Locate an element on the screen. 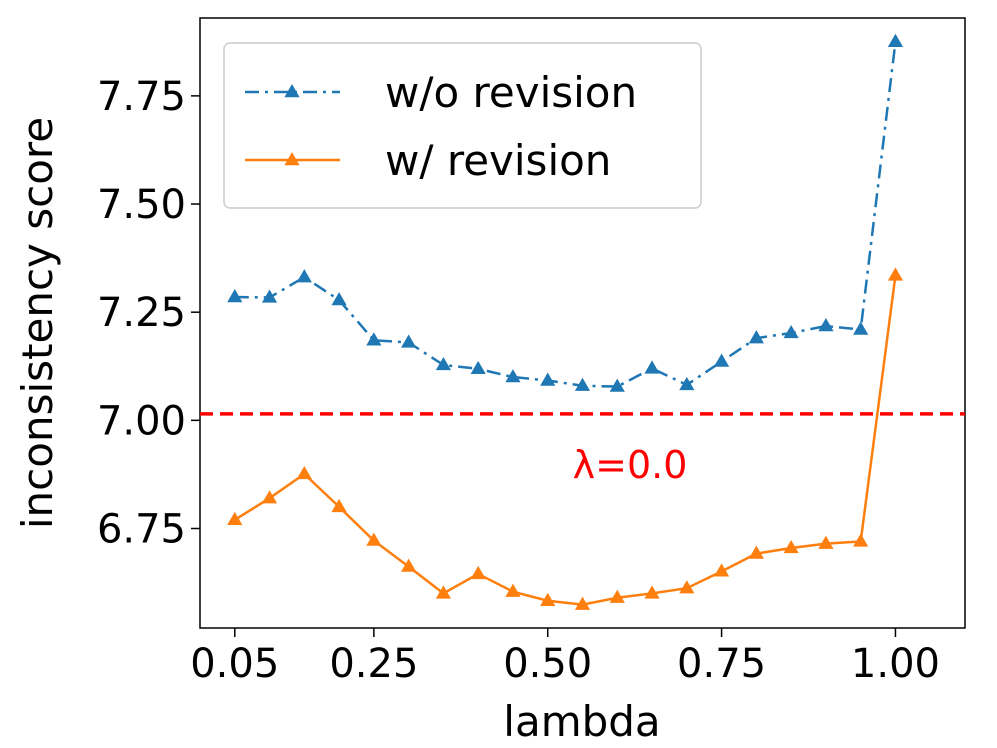 The height and width of the screenshot is (748, 997). y-tick-label: 6.75 is located at coordinates (141, 529).